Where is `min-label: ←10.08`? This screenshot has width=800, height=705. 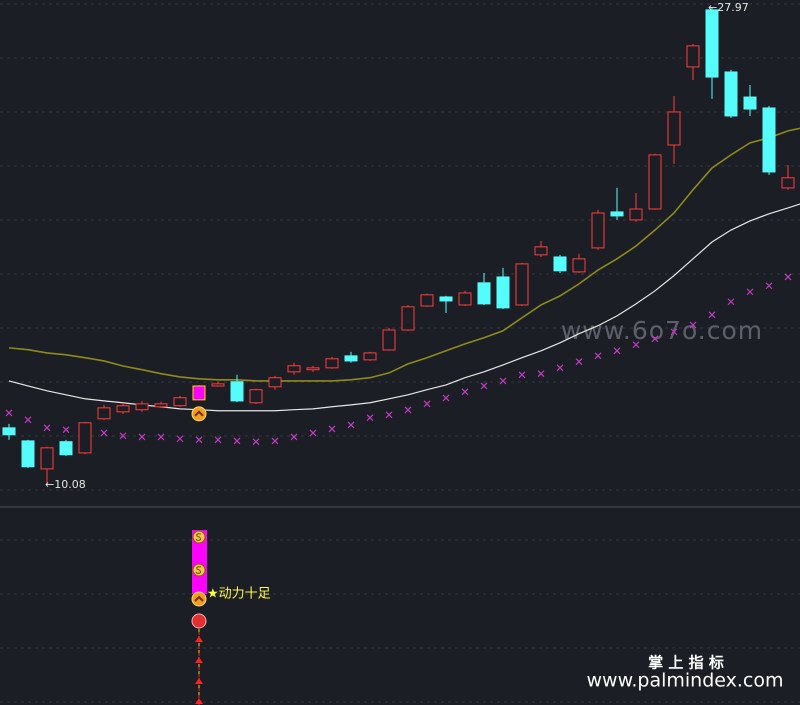 min-label: ←10.08 is located at coordinates (65, 484).